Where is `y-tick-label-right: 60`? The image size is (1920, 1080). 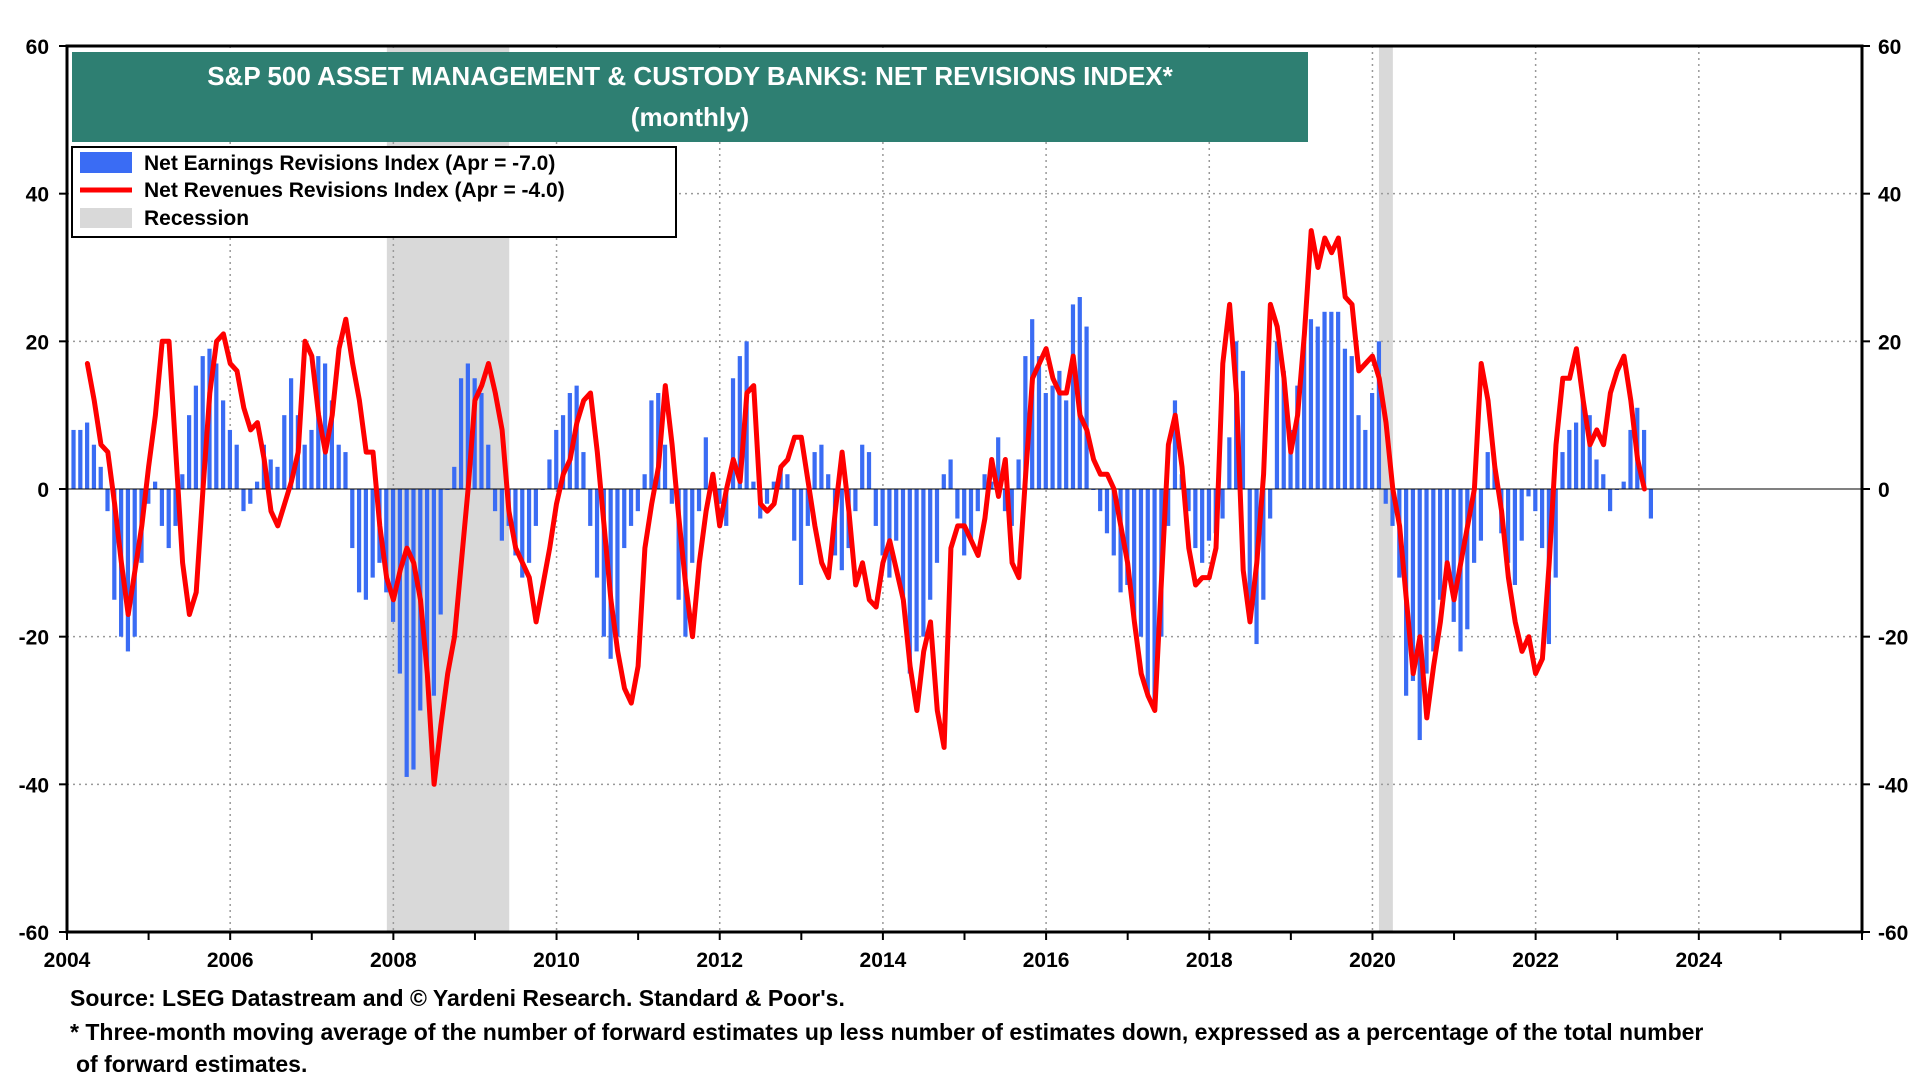
y-tick-label-right: 60 is located at coordinates (1889, 47).